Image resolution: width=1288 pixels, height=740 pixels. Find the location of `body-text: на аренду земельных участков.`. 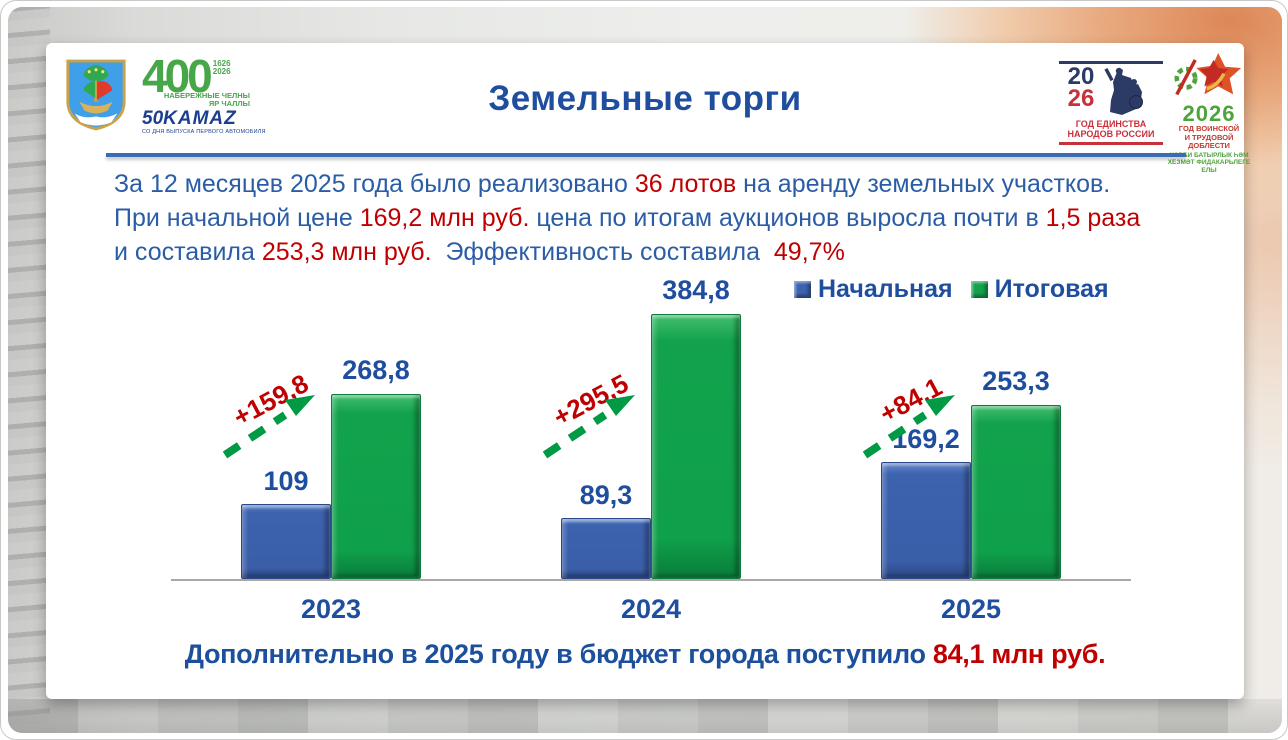

body-text: на аренду земельных участков. is located at coordinates (923, 184).